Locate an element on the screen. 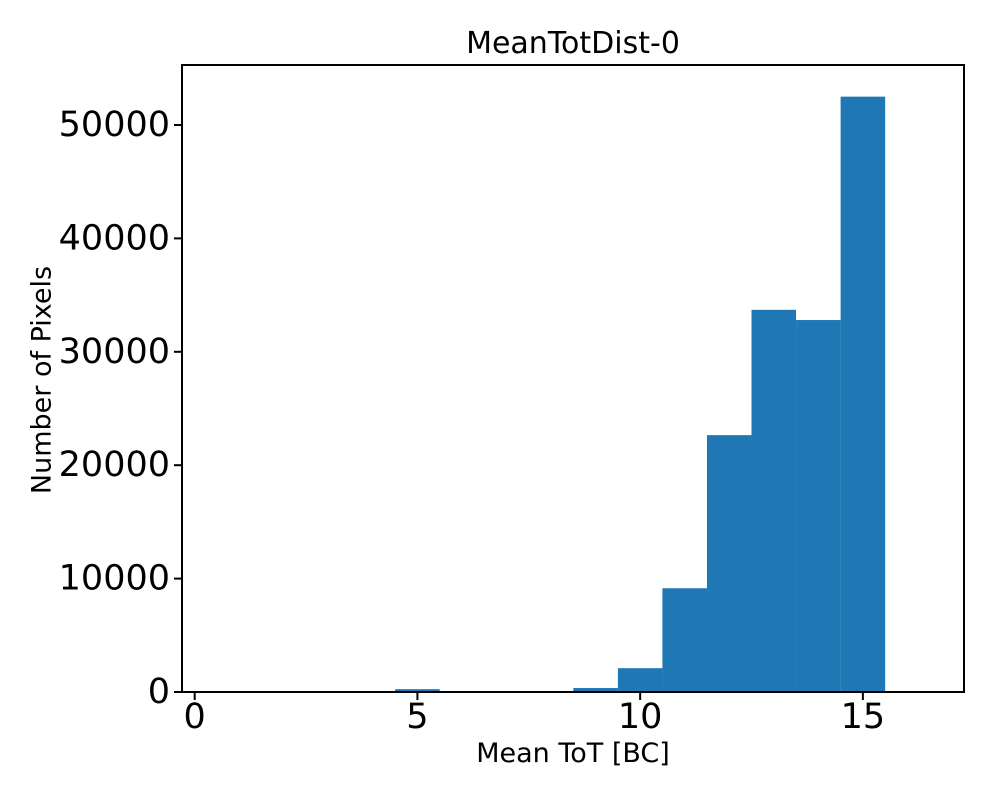 This screenshot has width=1000, height=800. x-tick-label: 0 is located at coordinates (195, 717).